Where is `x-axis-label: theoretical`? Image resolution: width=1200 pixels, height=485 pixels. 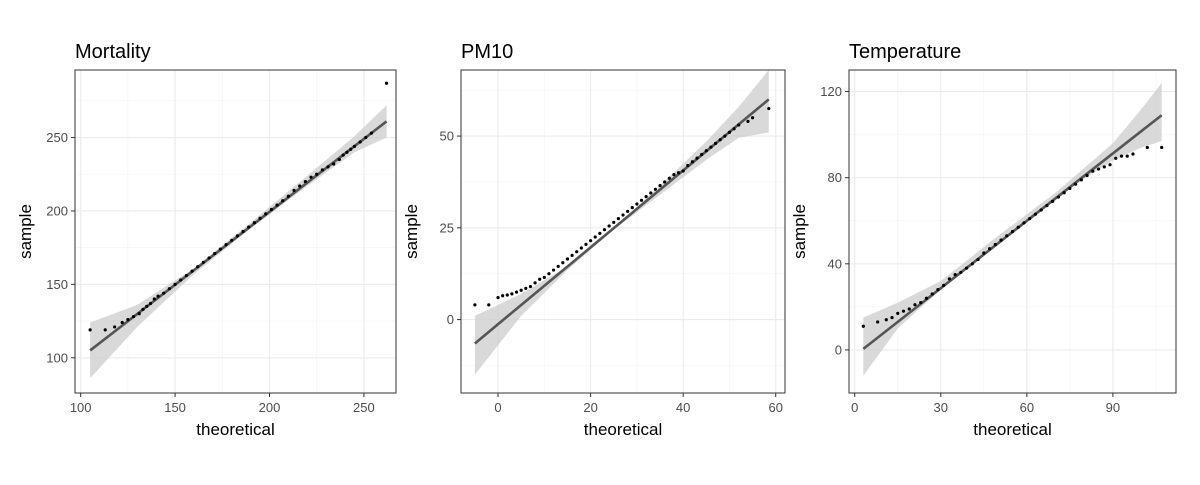 x-axis-label: theoretical is located at coordinates (1012, 429).